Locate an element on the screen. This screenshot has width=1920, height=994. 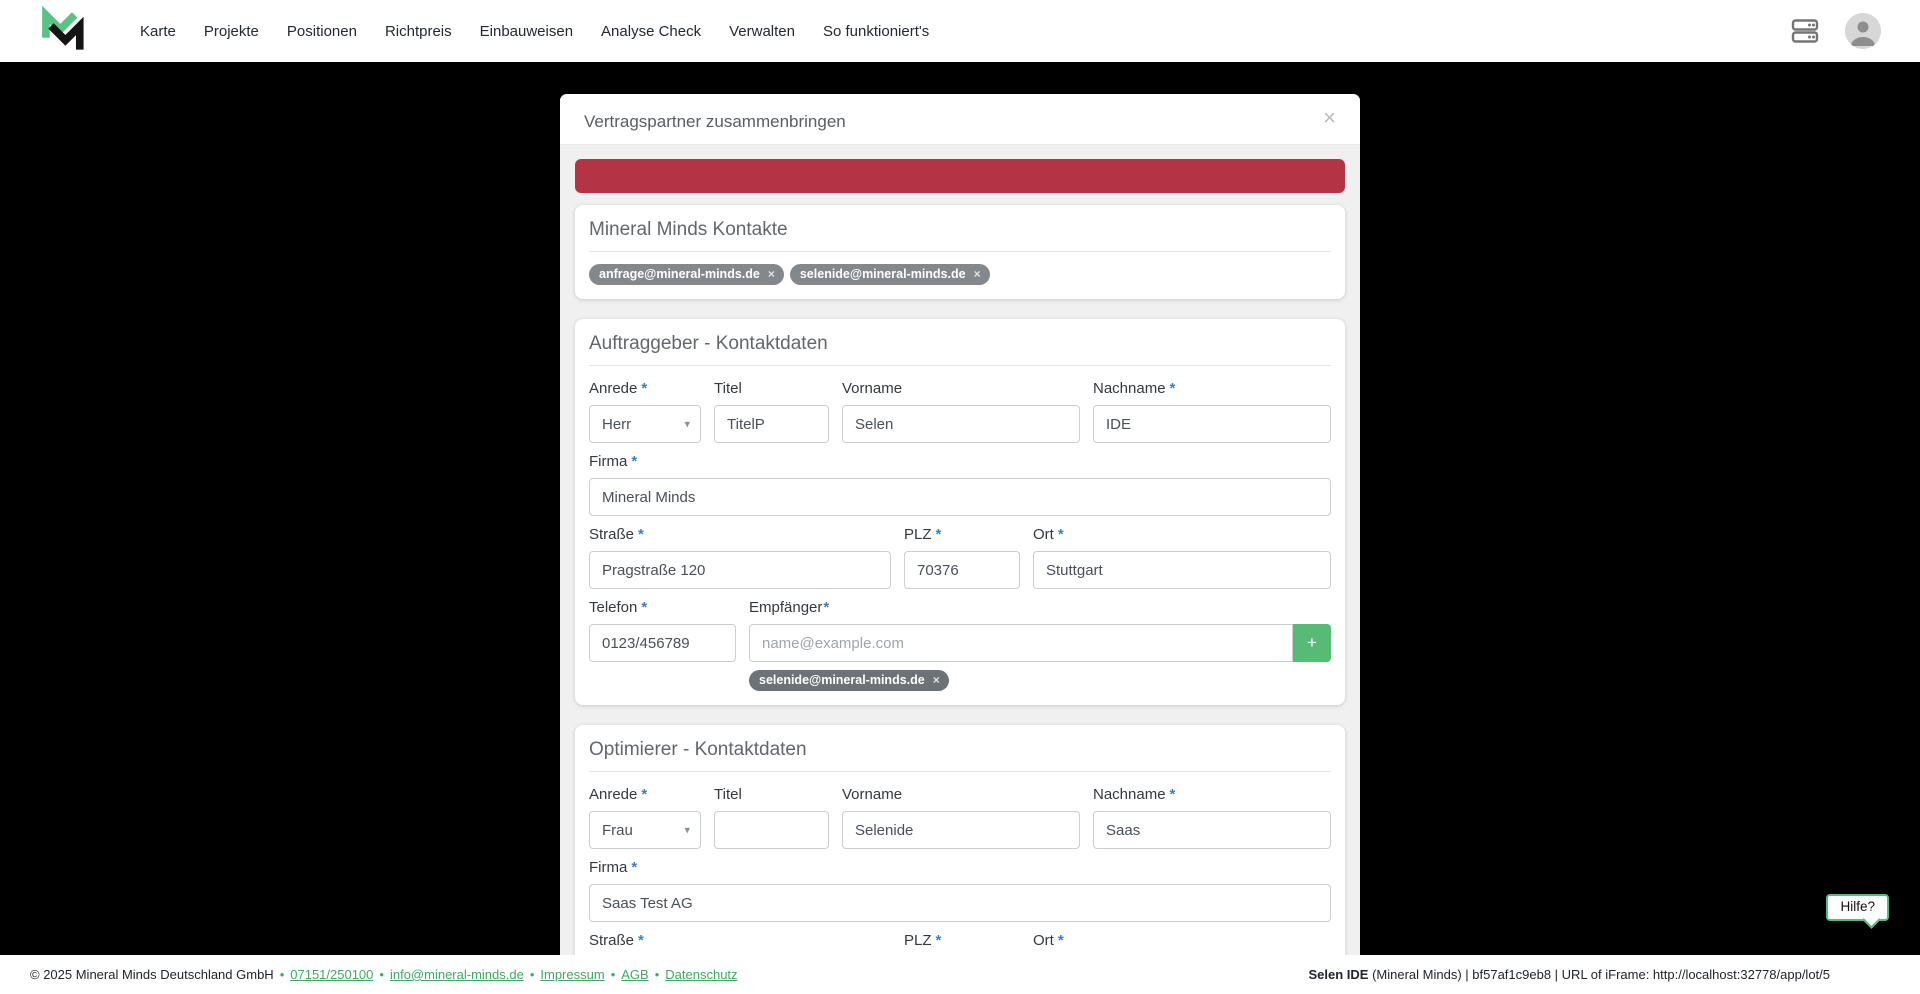
nav-item-analyse-check: Analyse Check is located at coordinates (651, 31).